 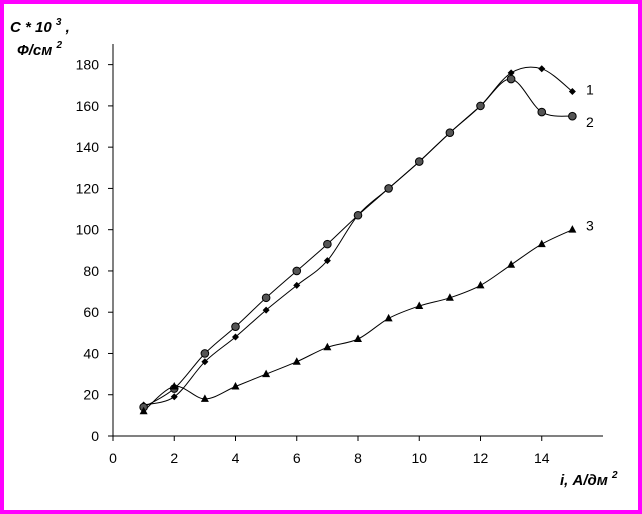 I want to click on series-2-label: 2, so click(x=590, y=122).